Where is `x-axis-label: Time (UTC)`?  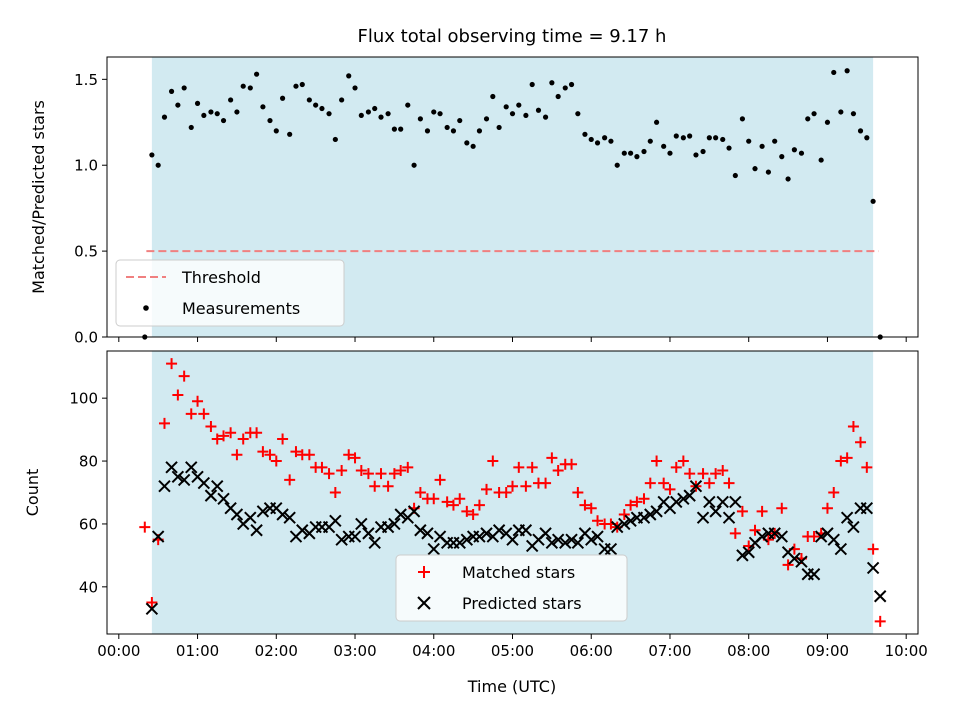 x-axis-label: Time (UTC) is located at coordinates (511, 686).